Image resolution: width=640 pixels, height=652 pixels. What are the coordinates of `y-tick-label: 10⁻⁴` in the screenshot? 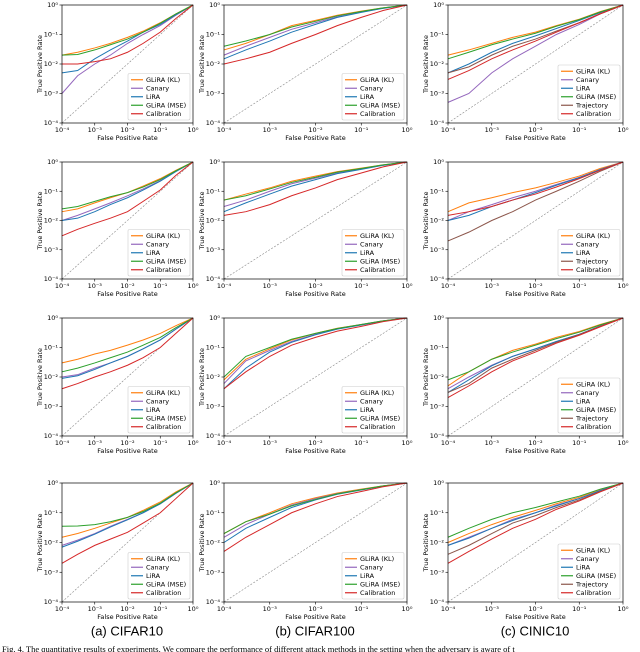 It's located at (437, 279).